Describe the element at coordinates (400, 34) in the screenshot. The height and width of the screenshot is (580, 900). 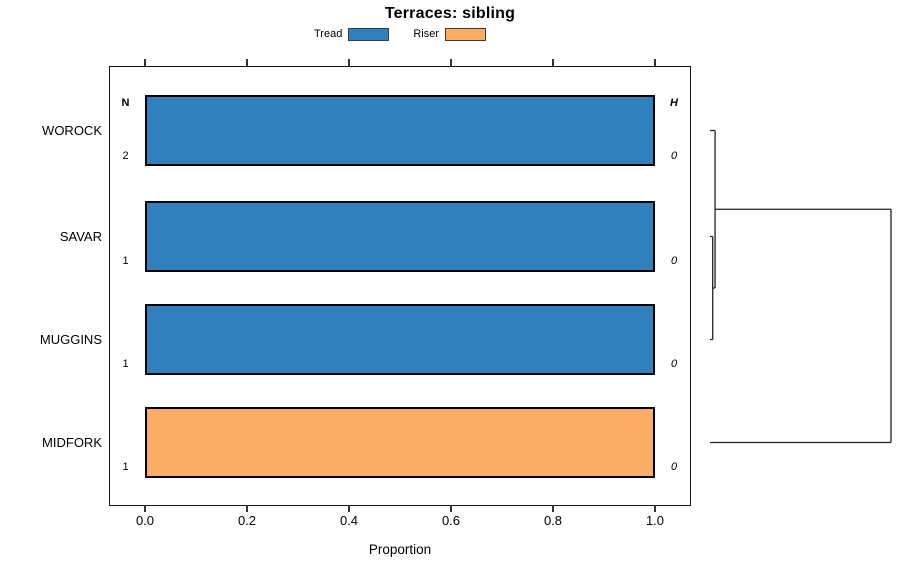
I see `legend: Tread Riser` at that location.